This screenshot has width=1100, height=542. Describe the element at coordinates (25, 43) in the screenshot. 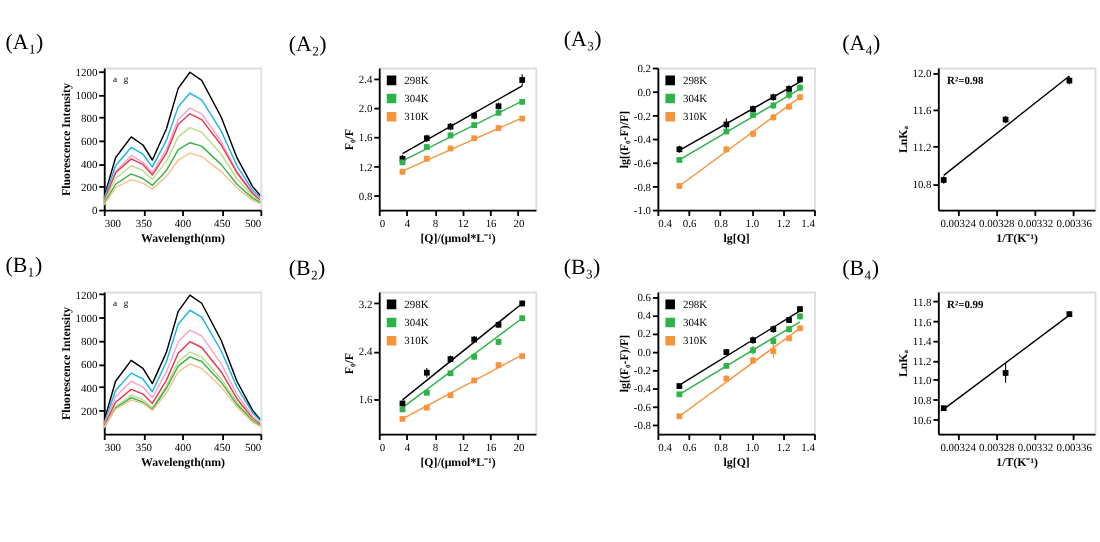

I see `chart-title: (A₁)` at that location.